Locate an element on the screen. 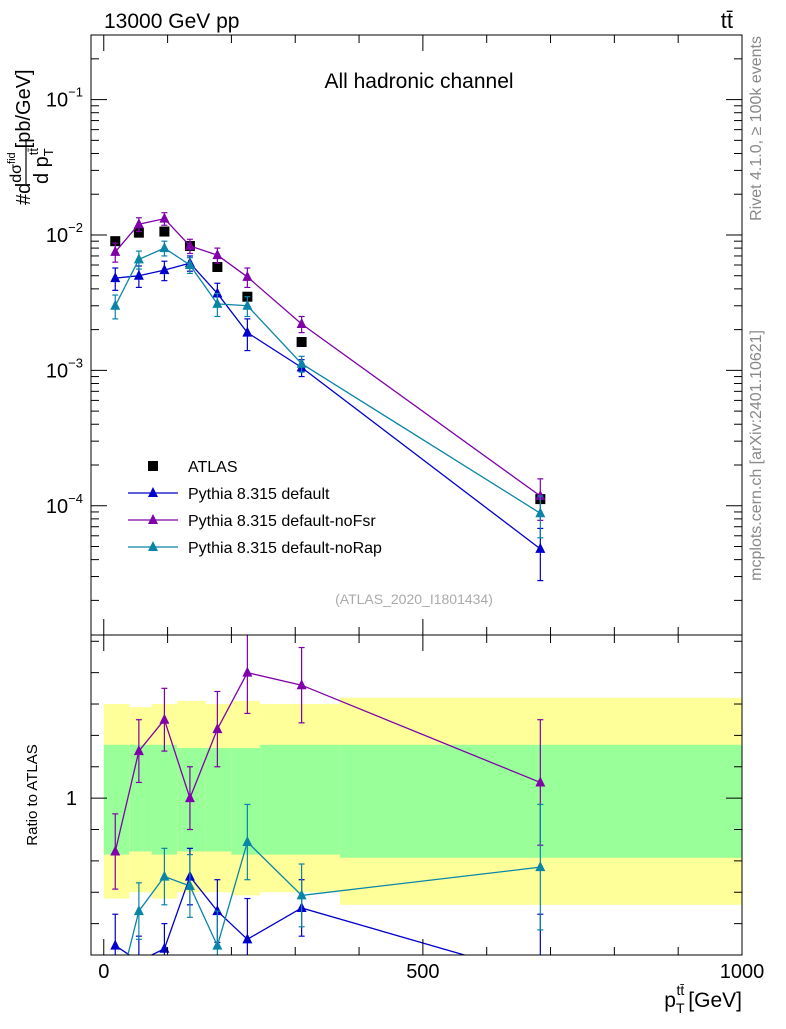 Image resolution: width=786 pixels, height=1029 pixels. svg-text:pTtt̄[GeV]: pTtt̄ [GeV] is located at coordinates (703, 999).